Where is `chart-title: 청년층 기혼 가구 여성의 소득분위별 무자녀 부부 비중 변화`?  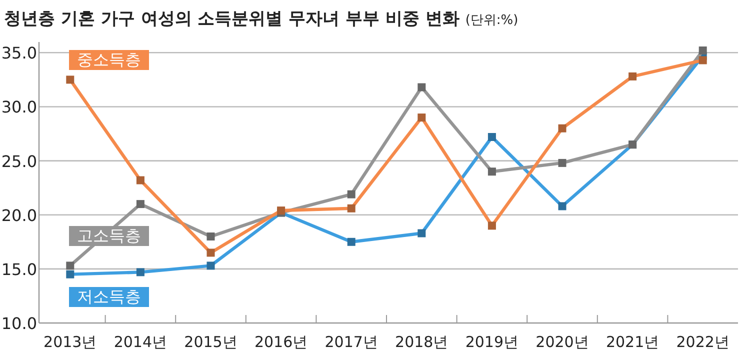
chart-title: 청년층 기혼 가구 여성의 소득분위별 무자녀 부부 비중 변화 is located at coordinates (232, 19).